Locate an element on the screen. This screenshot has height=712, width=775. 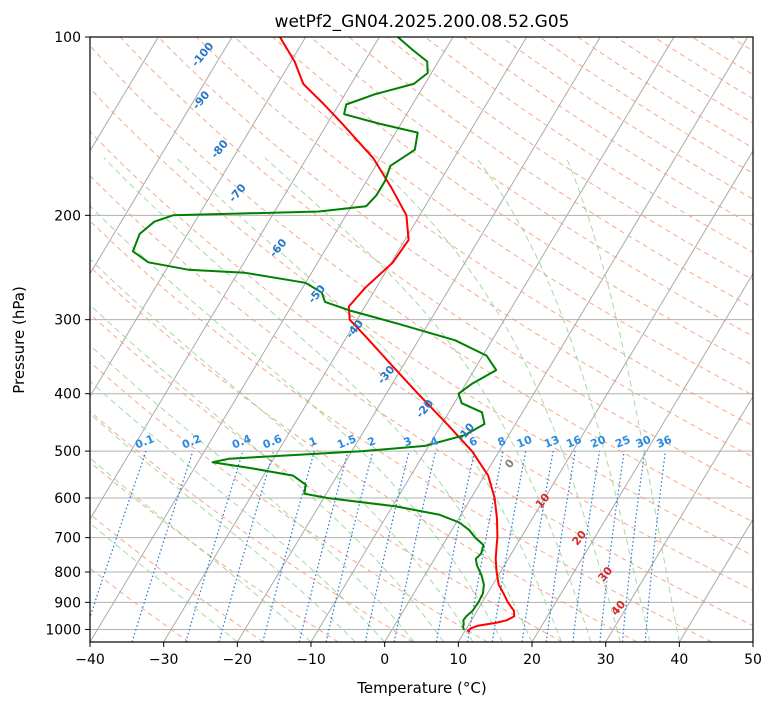
y-tick-label: 900 is located at coordinates (67, 603).